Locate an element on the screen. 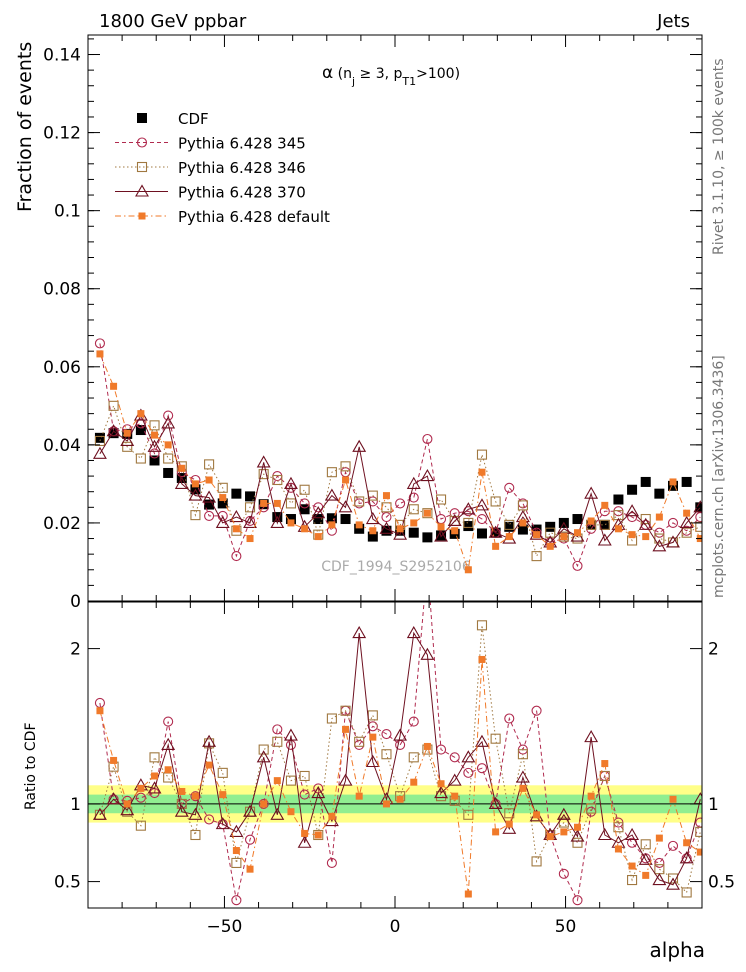 This screenshot has height=972, width=746. ratio-xtick-label-1: 0 is located at coordinates (395, 927).